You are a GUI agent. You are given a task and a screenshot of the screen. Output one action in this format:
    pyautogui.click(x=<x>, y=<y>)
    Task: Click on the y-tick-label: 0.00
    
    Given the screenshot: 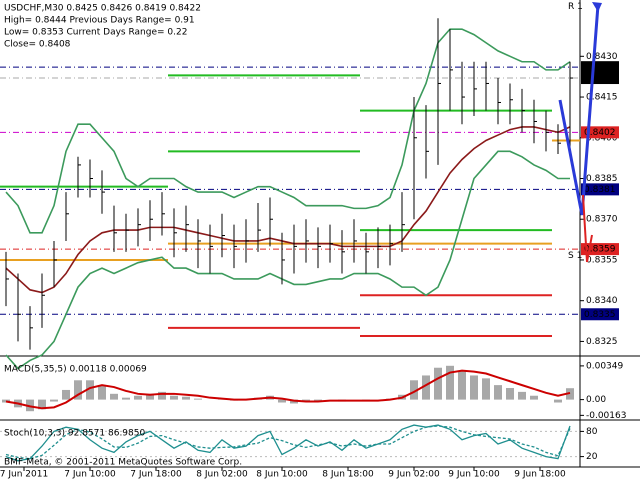 What is the action you would take?
    pyautogui.click(x=596, y=400)
    